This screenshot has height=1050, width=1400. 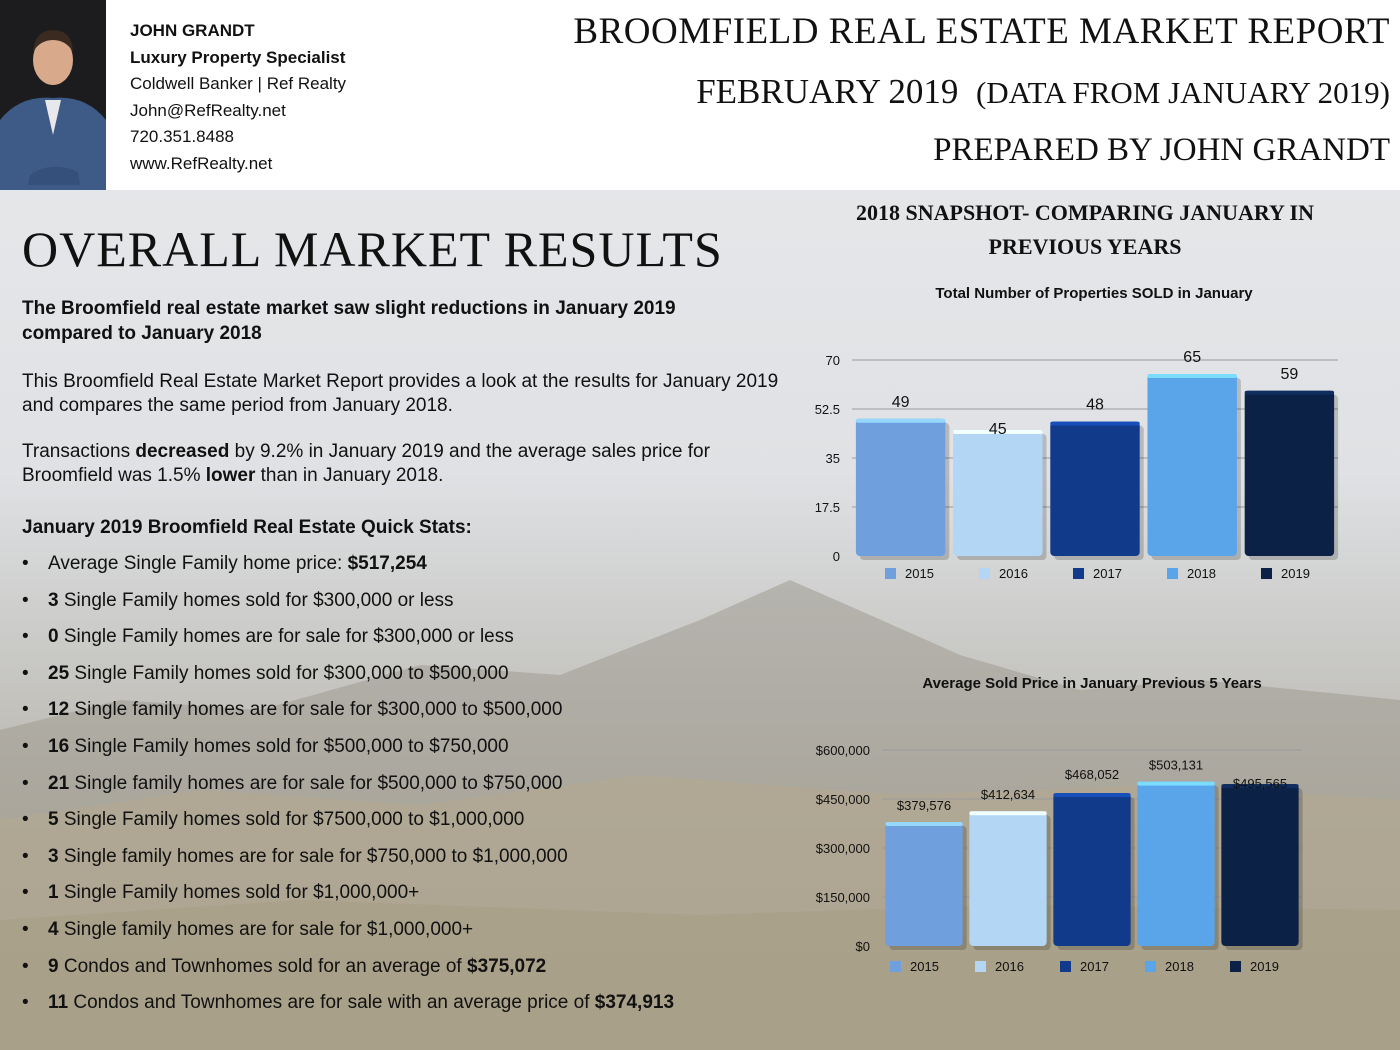 What do you see at coordinates (59, 746) in the screenshot?
I see `stat-count: 16` at bounding box center [59, 746].